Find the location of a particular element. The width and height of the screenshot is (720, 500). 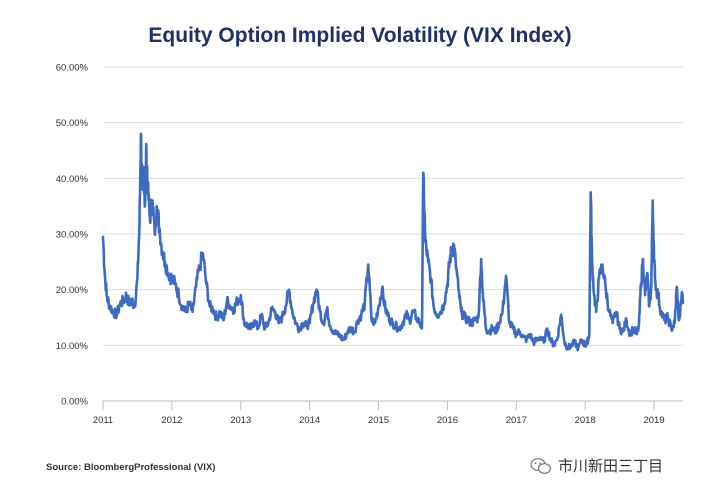

source-note: Source: BloombergProfessional (VIX) is located at coordinates (131, 467).